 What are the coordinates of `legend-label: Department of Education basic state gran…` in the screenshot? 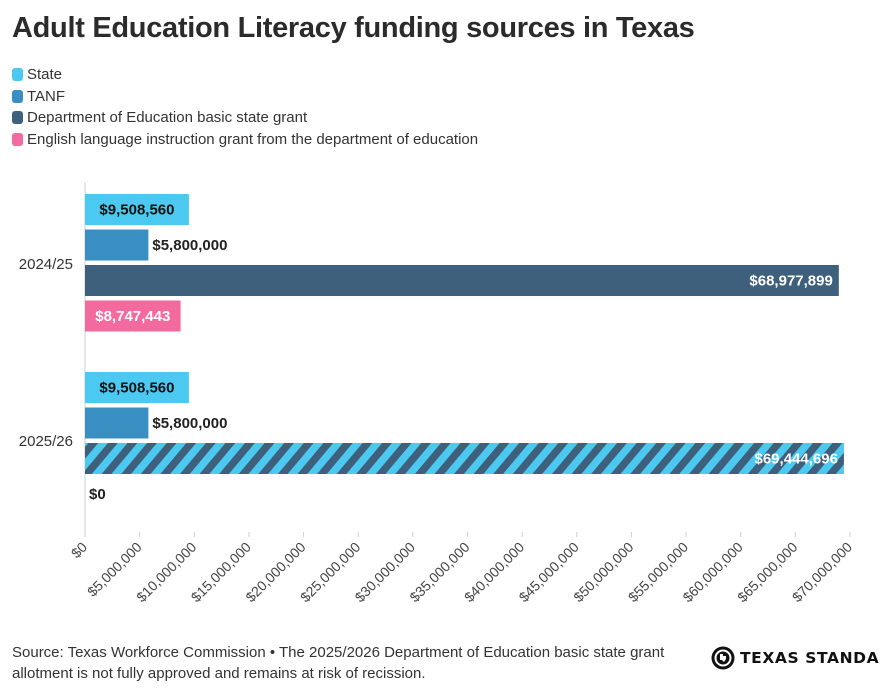 It's located at (167, 118).